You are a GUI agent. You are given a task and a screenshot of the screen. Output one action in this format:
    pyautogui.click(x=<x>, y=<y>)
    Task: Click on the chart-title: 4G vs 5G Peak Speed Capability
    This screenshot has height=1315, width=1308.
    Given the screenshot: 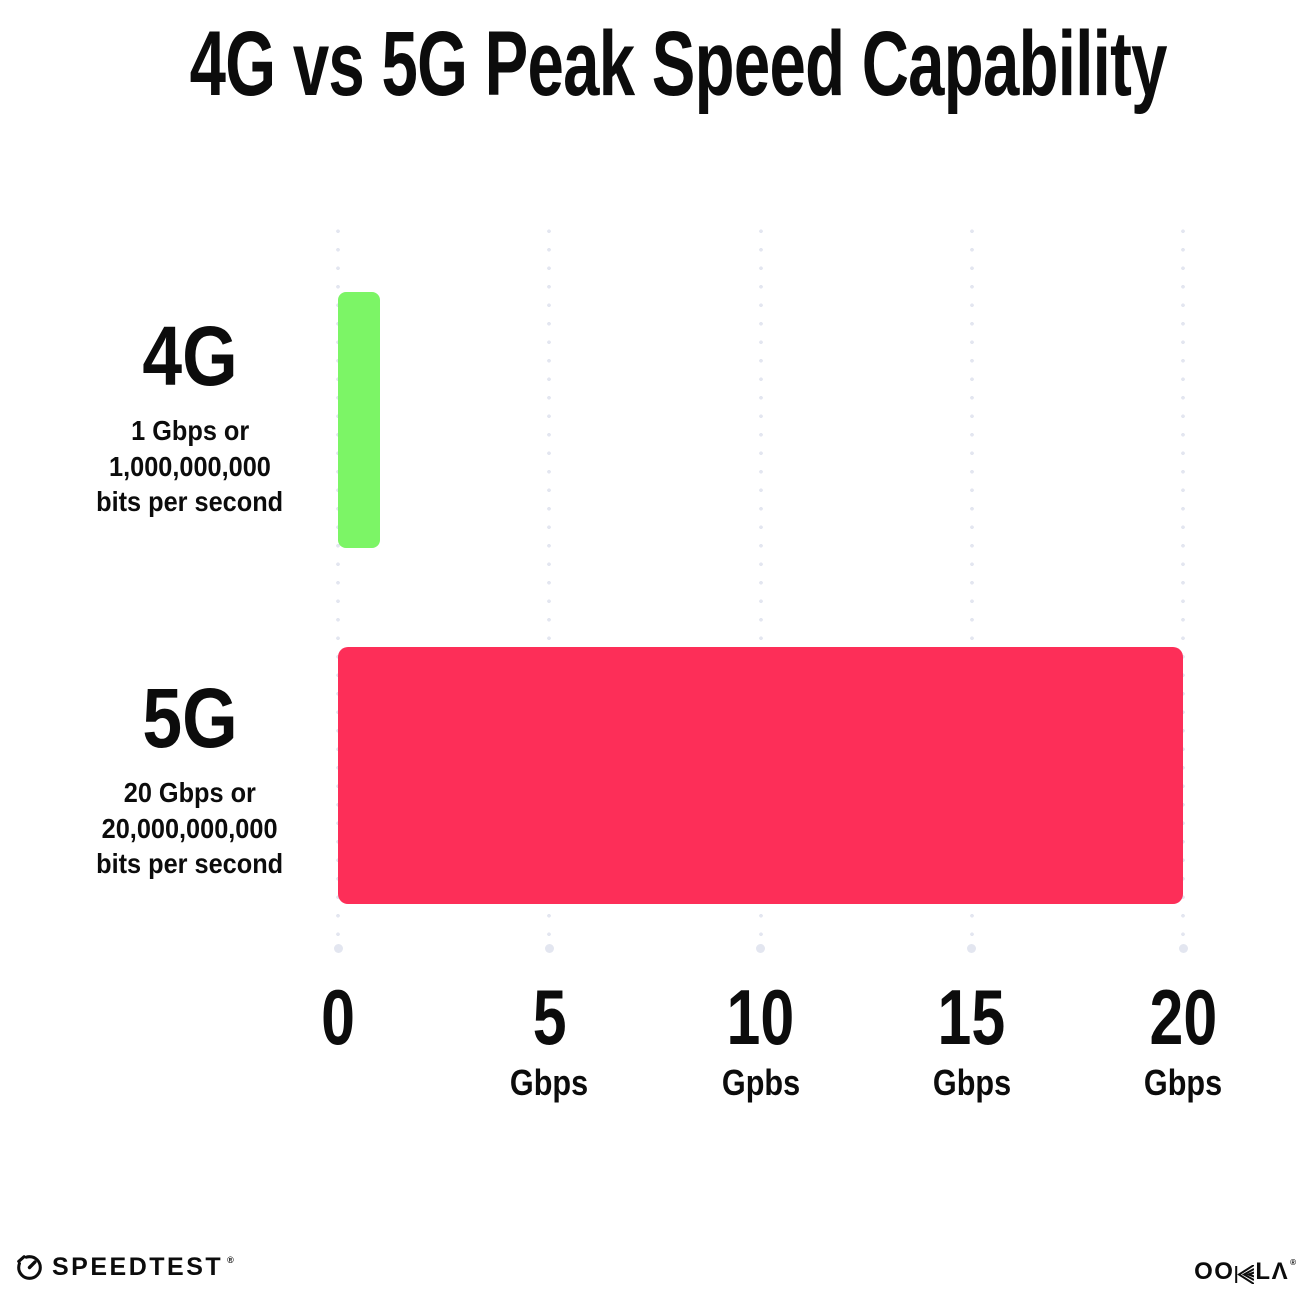 What is the action you would take?
    pyautogui.click(x=678, y=64)
    